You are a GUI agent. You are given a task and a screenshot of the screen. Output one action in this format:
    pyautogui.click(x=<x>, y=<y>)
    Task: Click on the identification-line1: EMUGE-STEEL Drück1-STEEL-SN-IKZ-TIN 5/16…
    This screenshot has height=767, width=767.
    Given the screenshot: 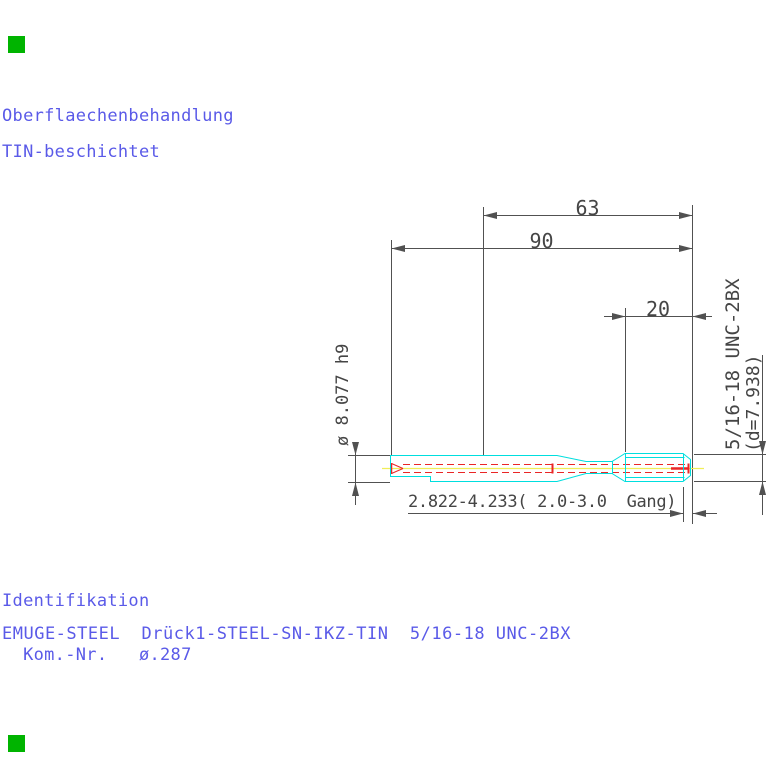 What is the action you would take?
    pyautogui.click(x=286, y=634)
    